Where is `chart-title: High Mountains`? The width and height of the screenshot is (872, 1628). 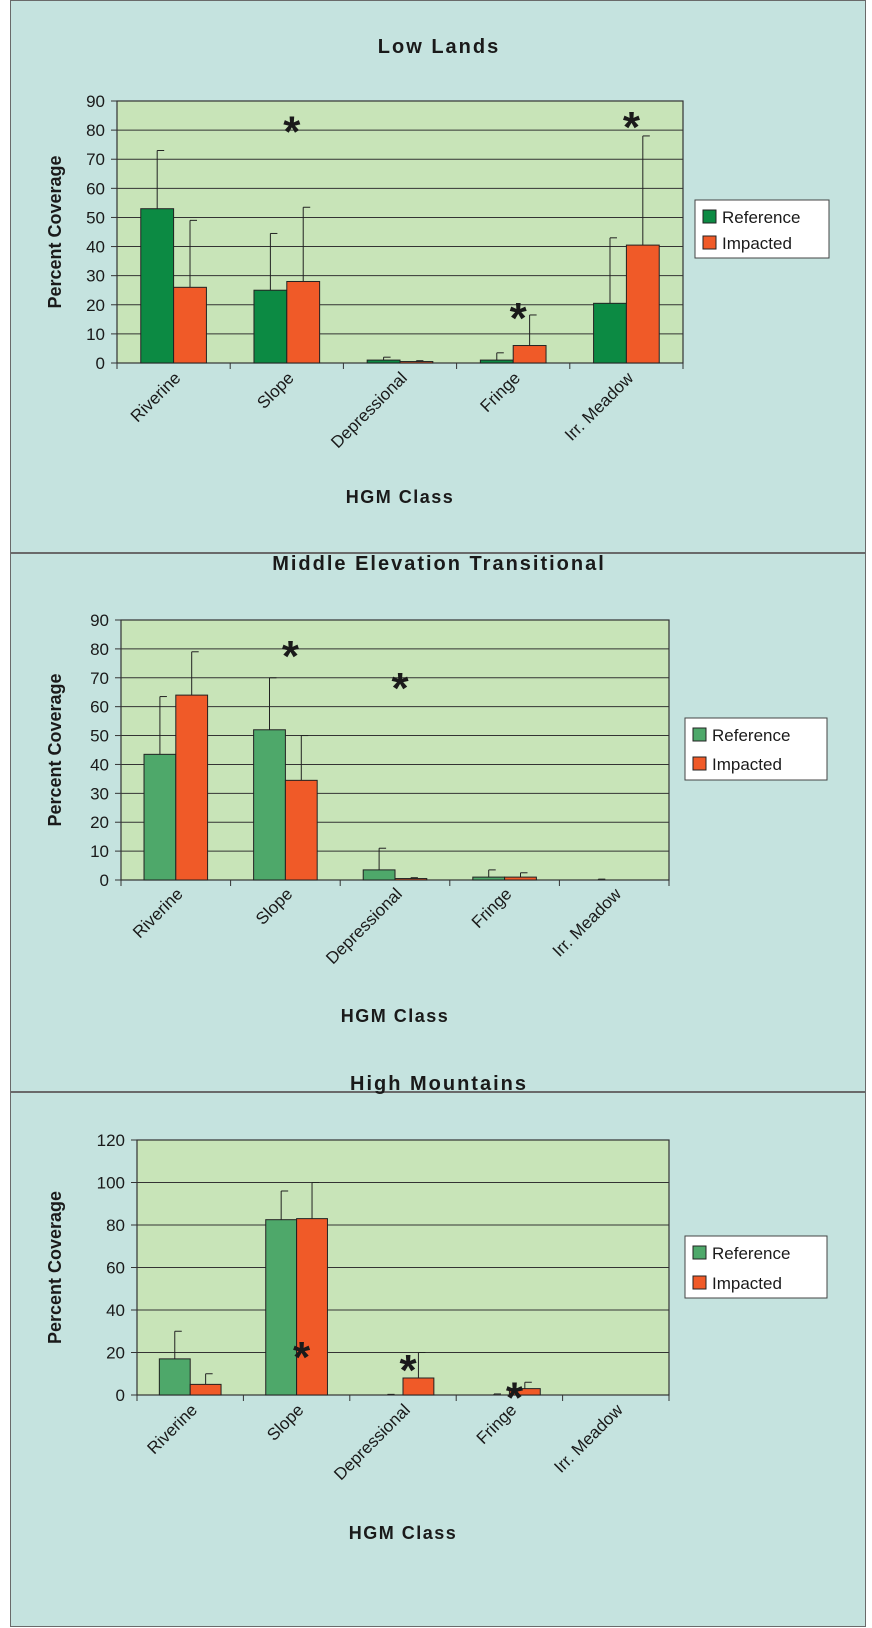 chart-title: High Mountains is located at coordinates (439, 1084).